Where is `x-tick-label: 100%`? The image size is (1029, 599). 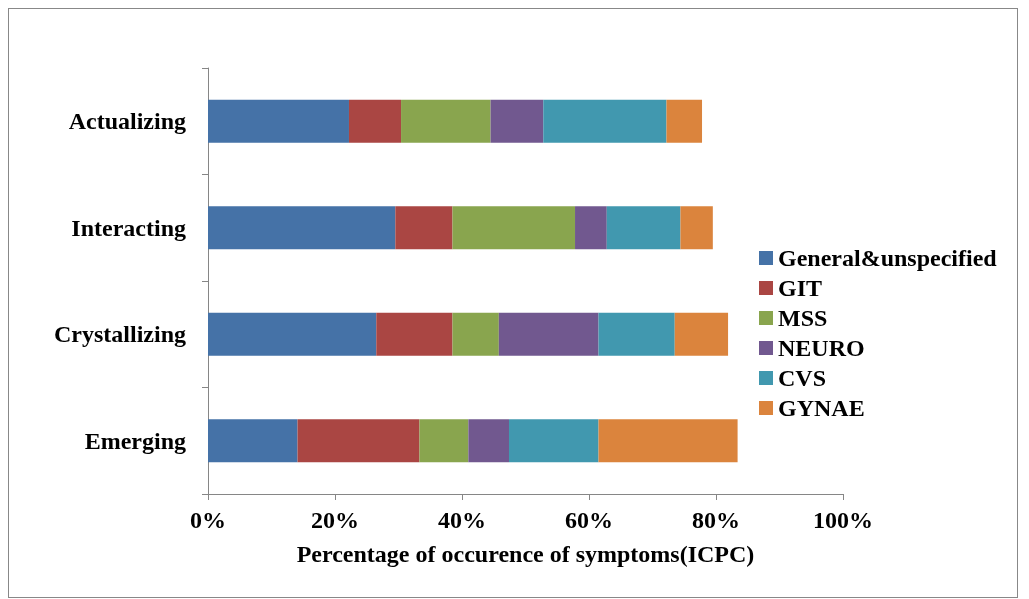
x-tick-label: 100% is located at coordinates (843, 520).